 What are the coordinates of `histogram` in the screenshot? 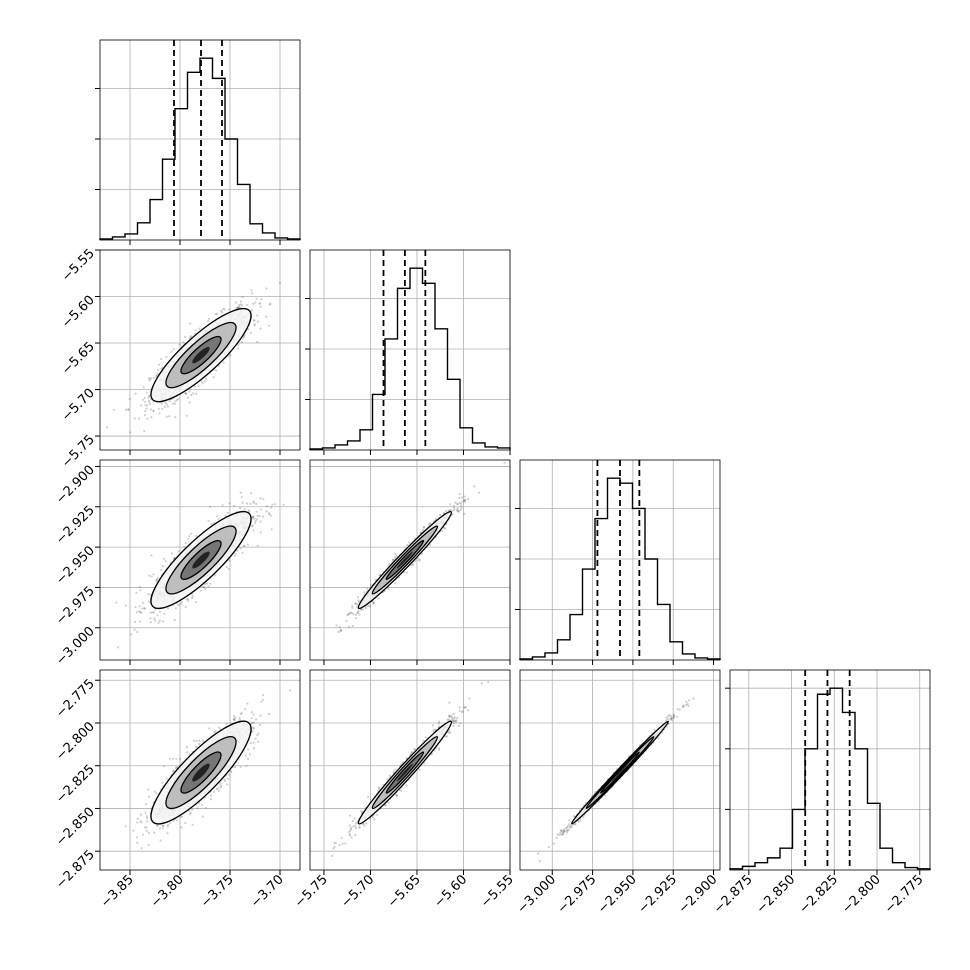 It's located at (410, 358).